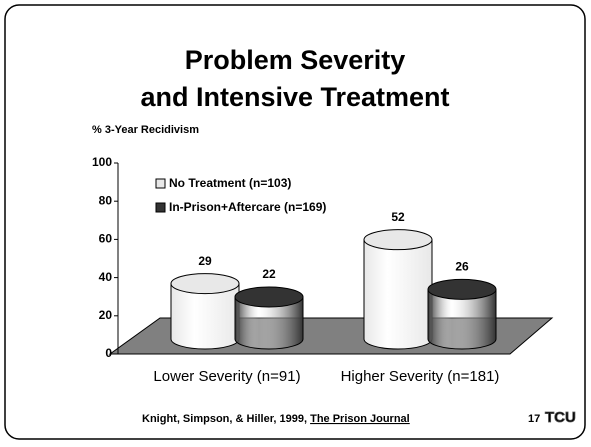 The image size is (591, 447). I want to click on logo: TCU, so click(560, 417).